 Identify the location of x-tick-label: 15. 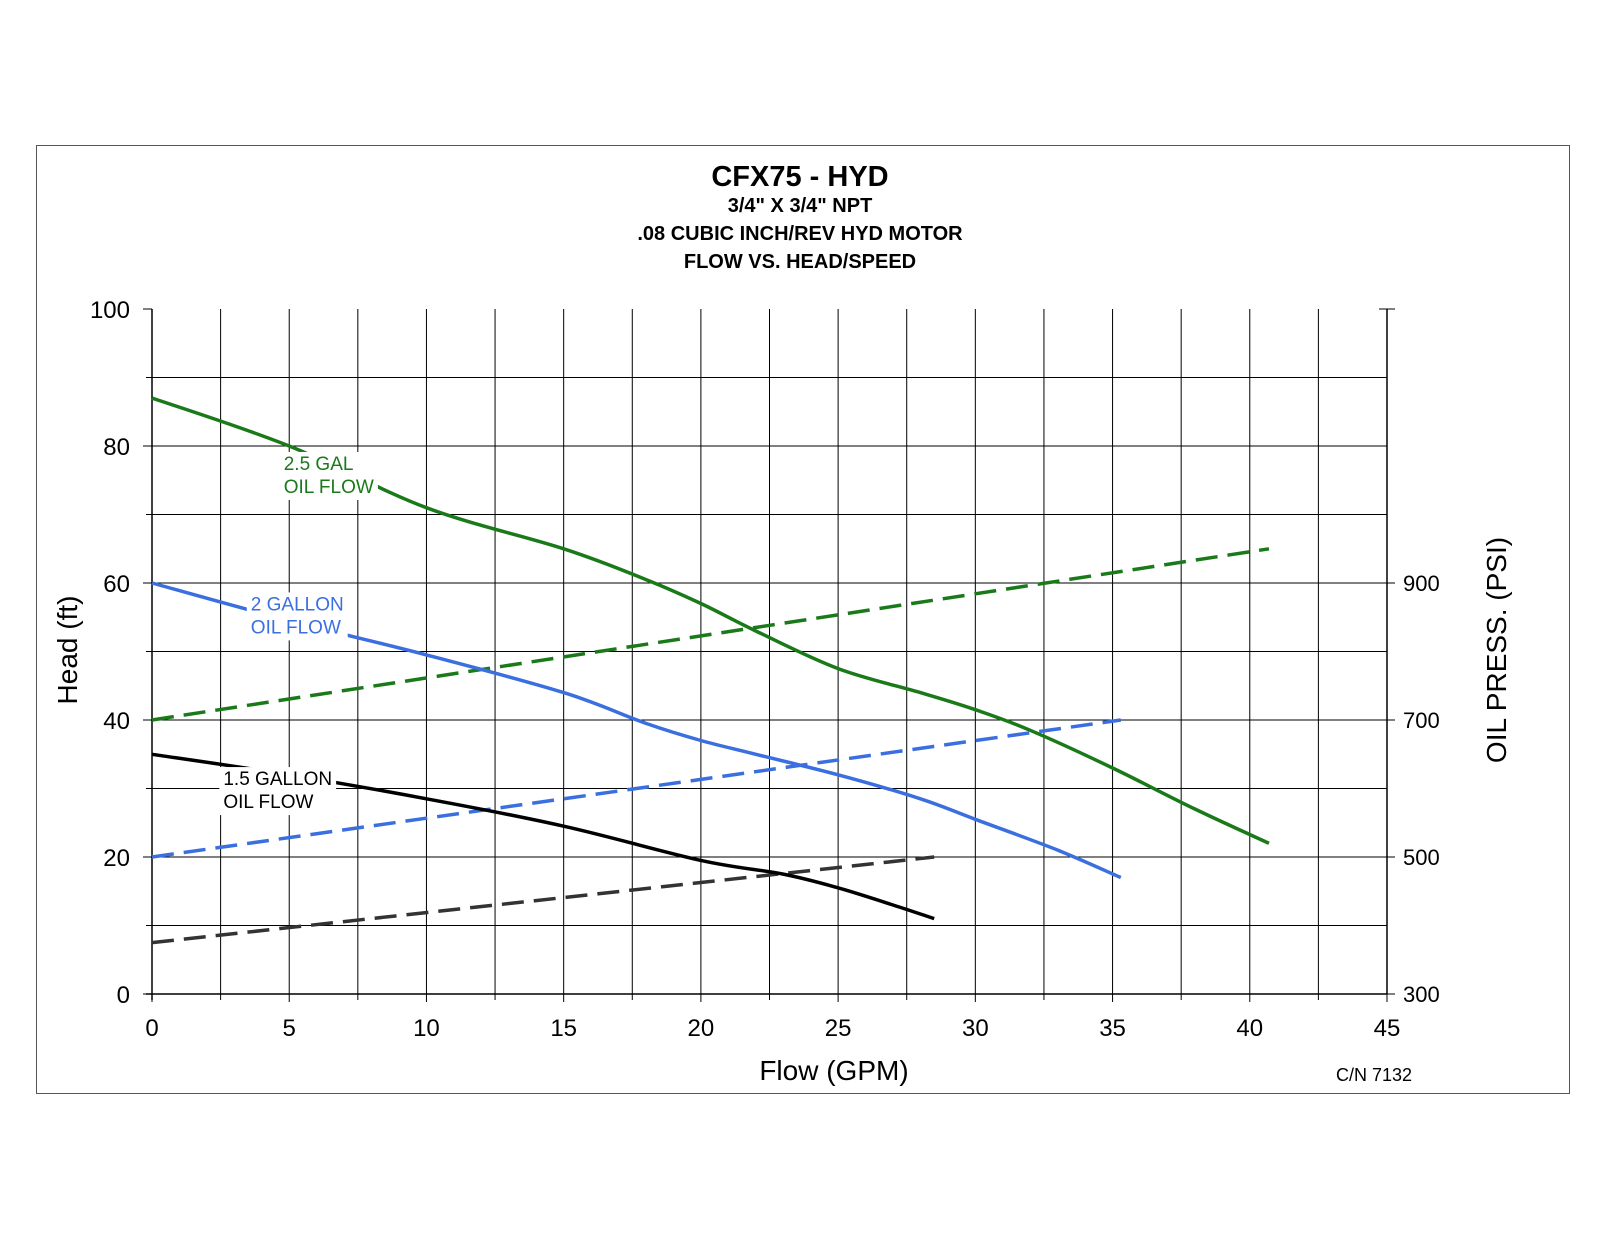
(563, 1028).